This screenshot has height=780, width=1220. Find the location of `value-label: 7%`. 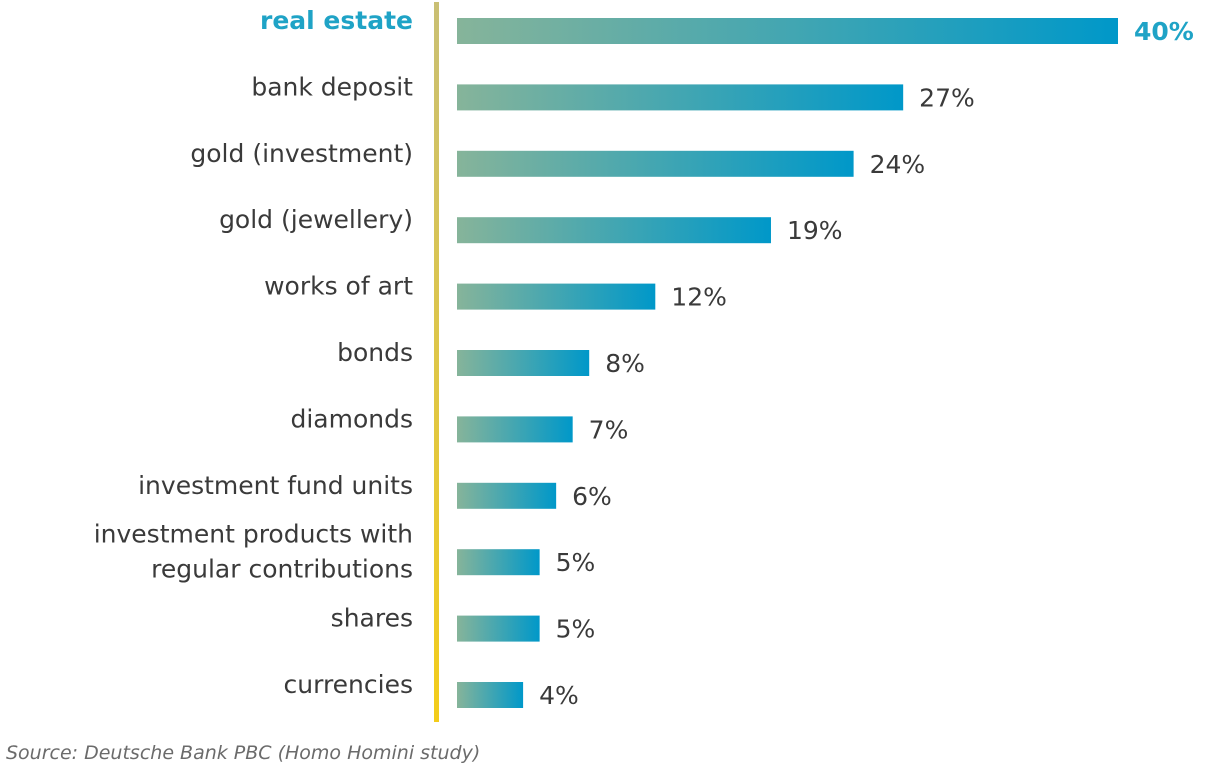

value-label: 7% is located at coordinates (609, 429).